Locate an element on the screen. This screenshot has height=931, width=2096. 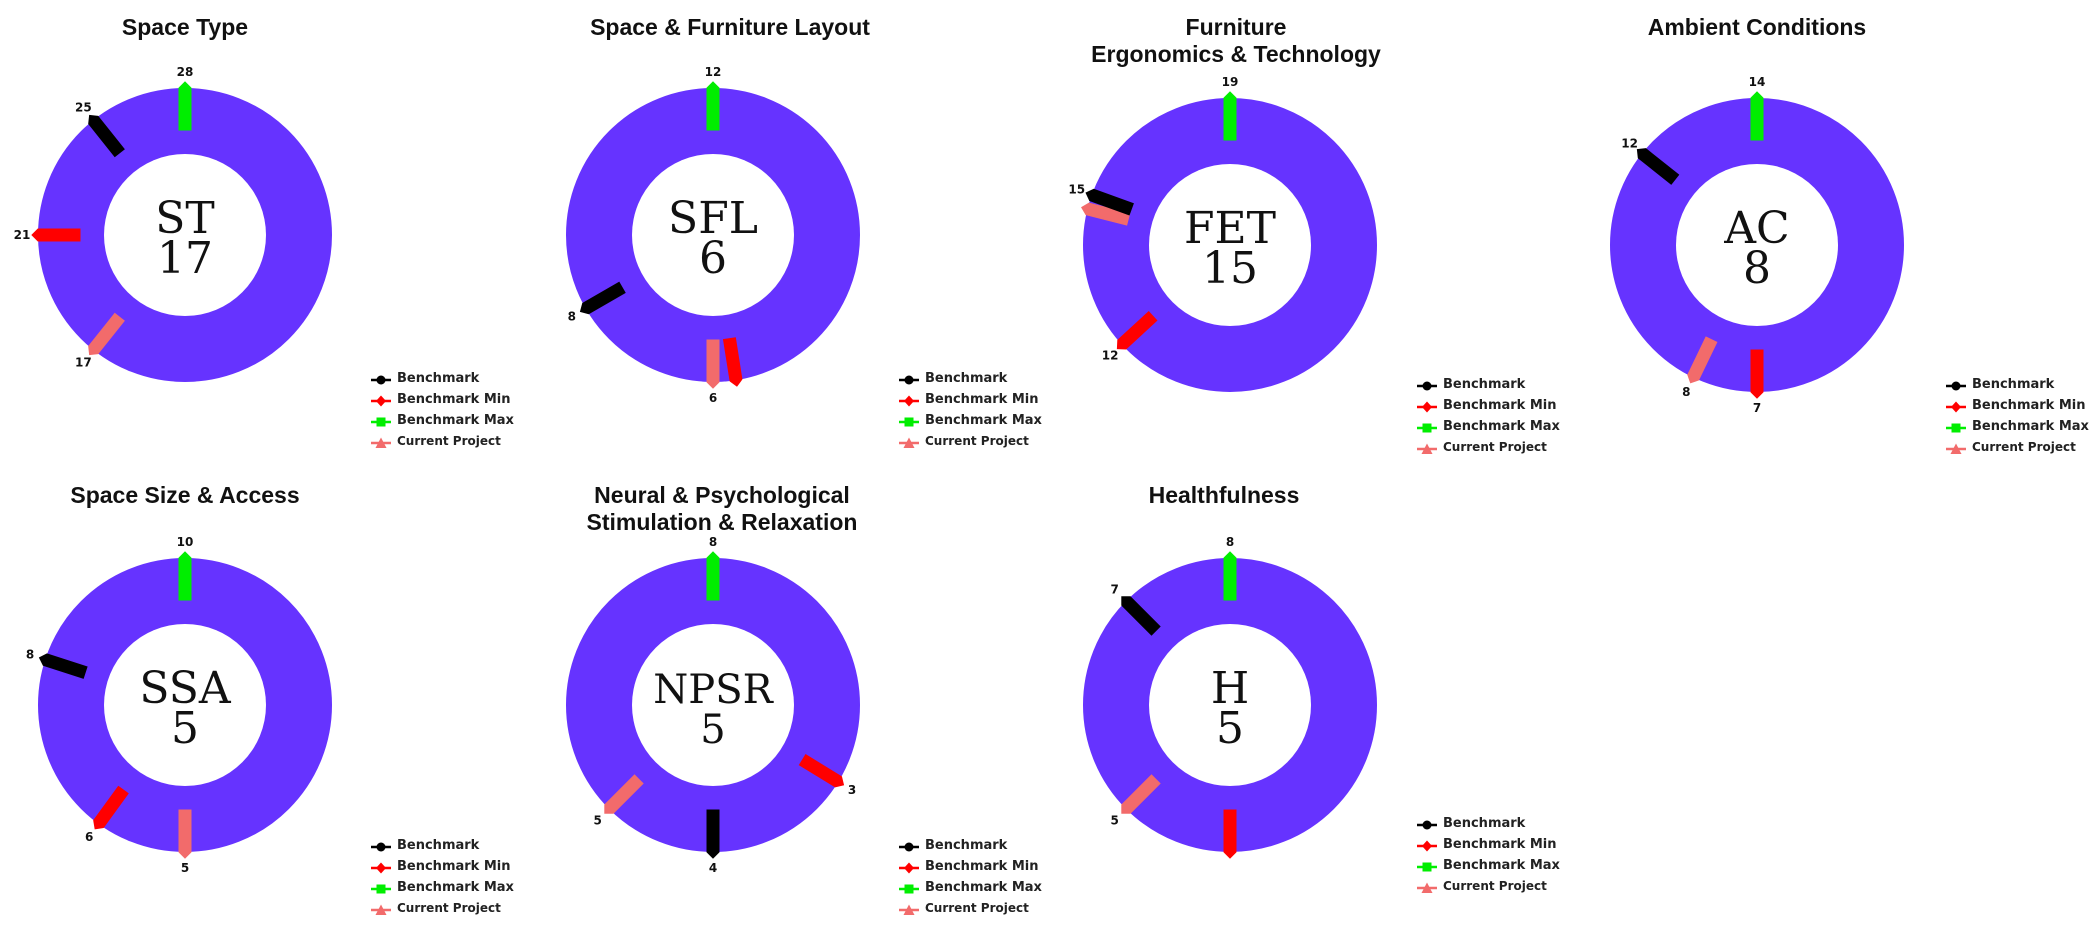
center-score: 15 is located at coordinates (1230, 268).